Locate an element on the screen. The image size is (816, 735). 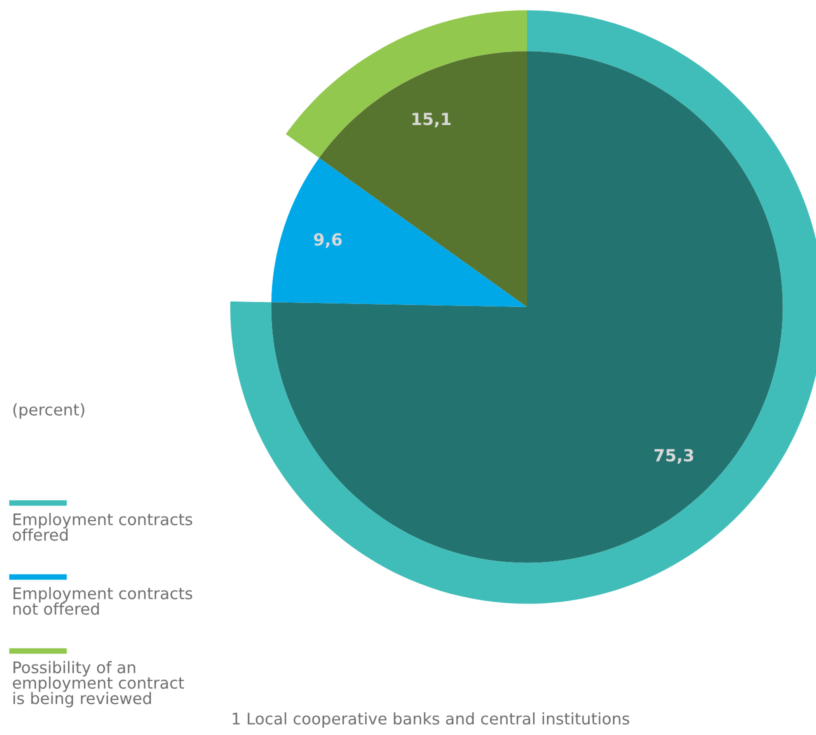
text: 1 Local cooperative banks and central institutions is located at coordinates (431, 720).